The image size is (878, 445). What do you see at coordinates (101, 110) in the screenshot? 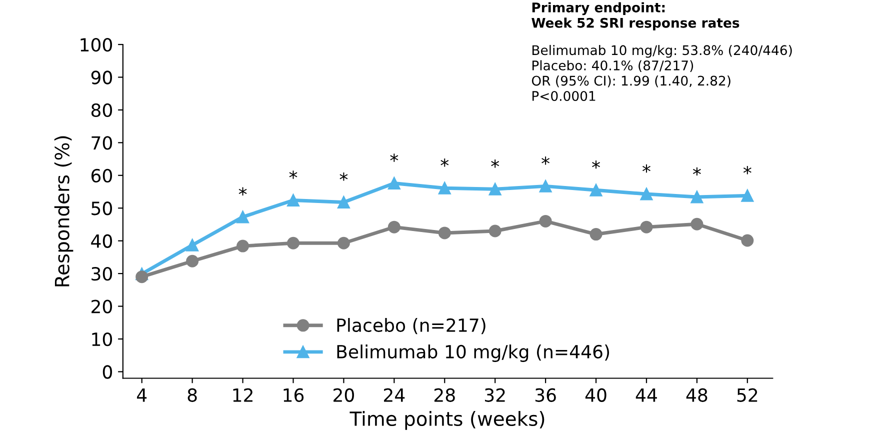
I see `y-tick-label: 80` at bounding box center [101, 110].